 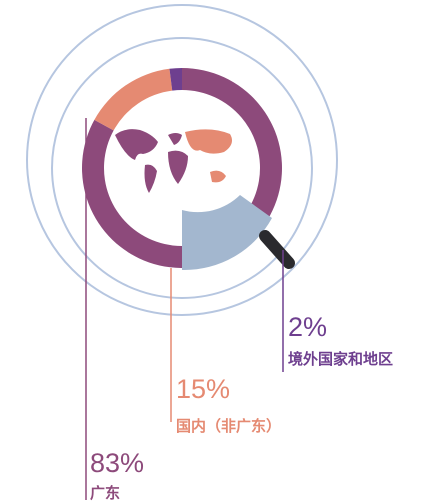 I want to click on category-label: 广东, so click(x=105, y=493).